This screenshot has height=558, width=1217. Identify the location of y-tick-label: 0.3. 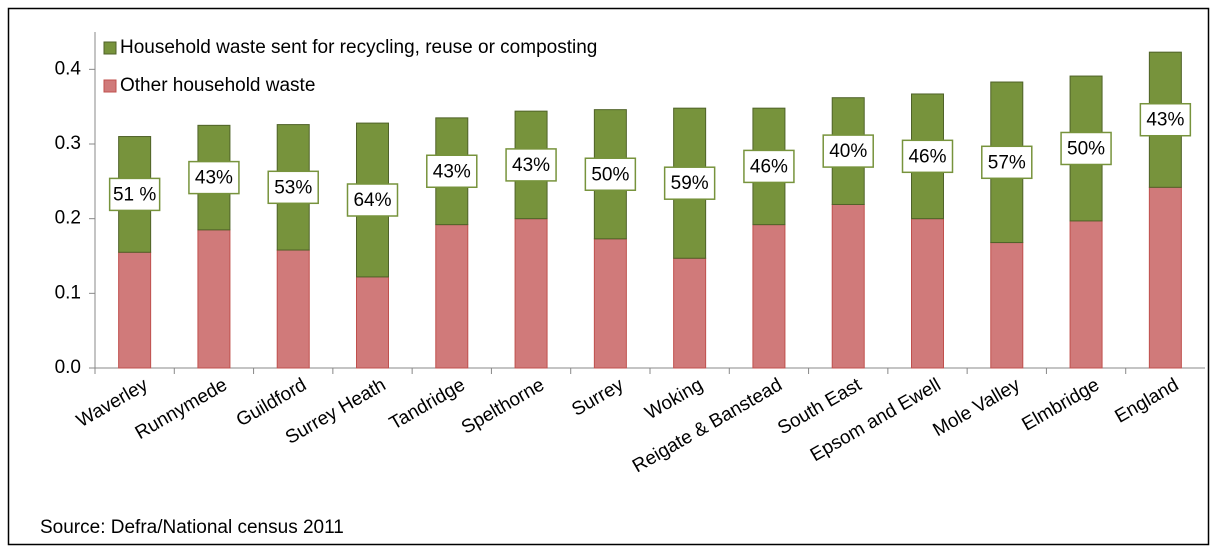
(68, 143).